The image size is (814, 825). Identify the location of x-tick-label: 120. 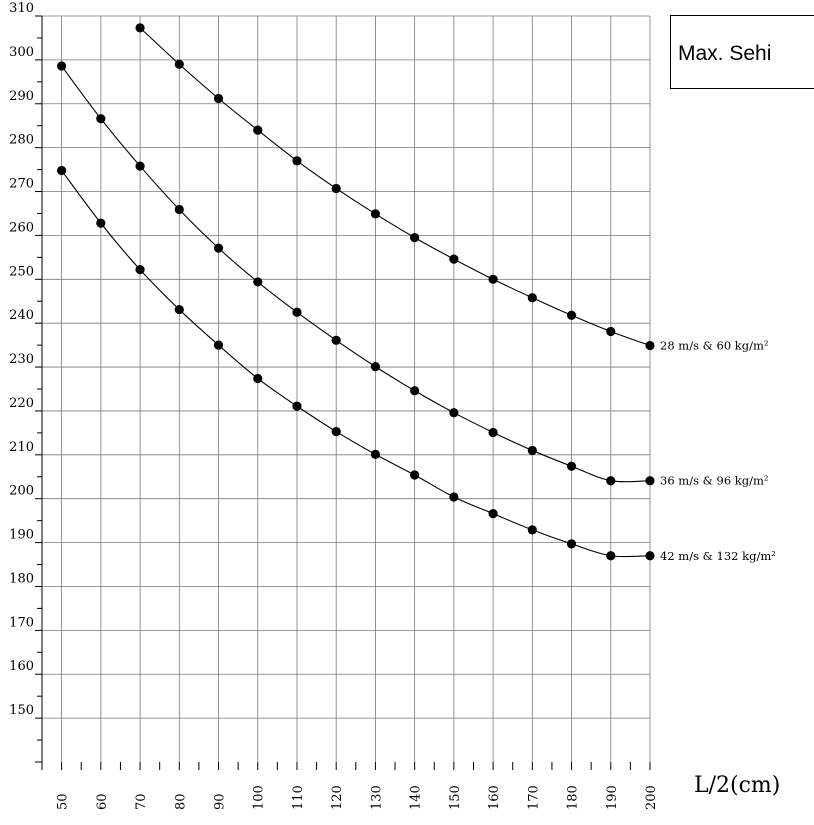
(337, 797).